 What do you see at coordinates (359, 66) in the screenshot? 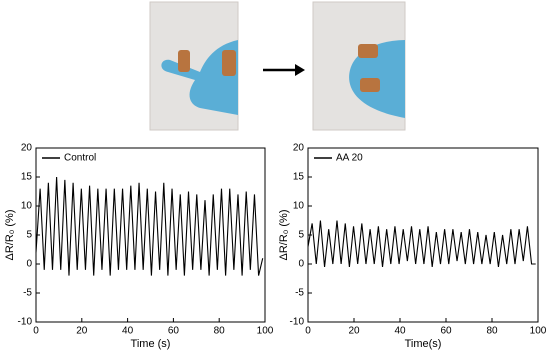
I see `photo-right` at bounding box center [359, 66].